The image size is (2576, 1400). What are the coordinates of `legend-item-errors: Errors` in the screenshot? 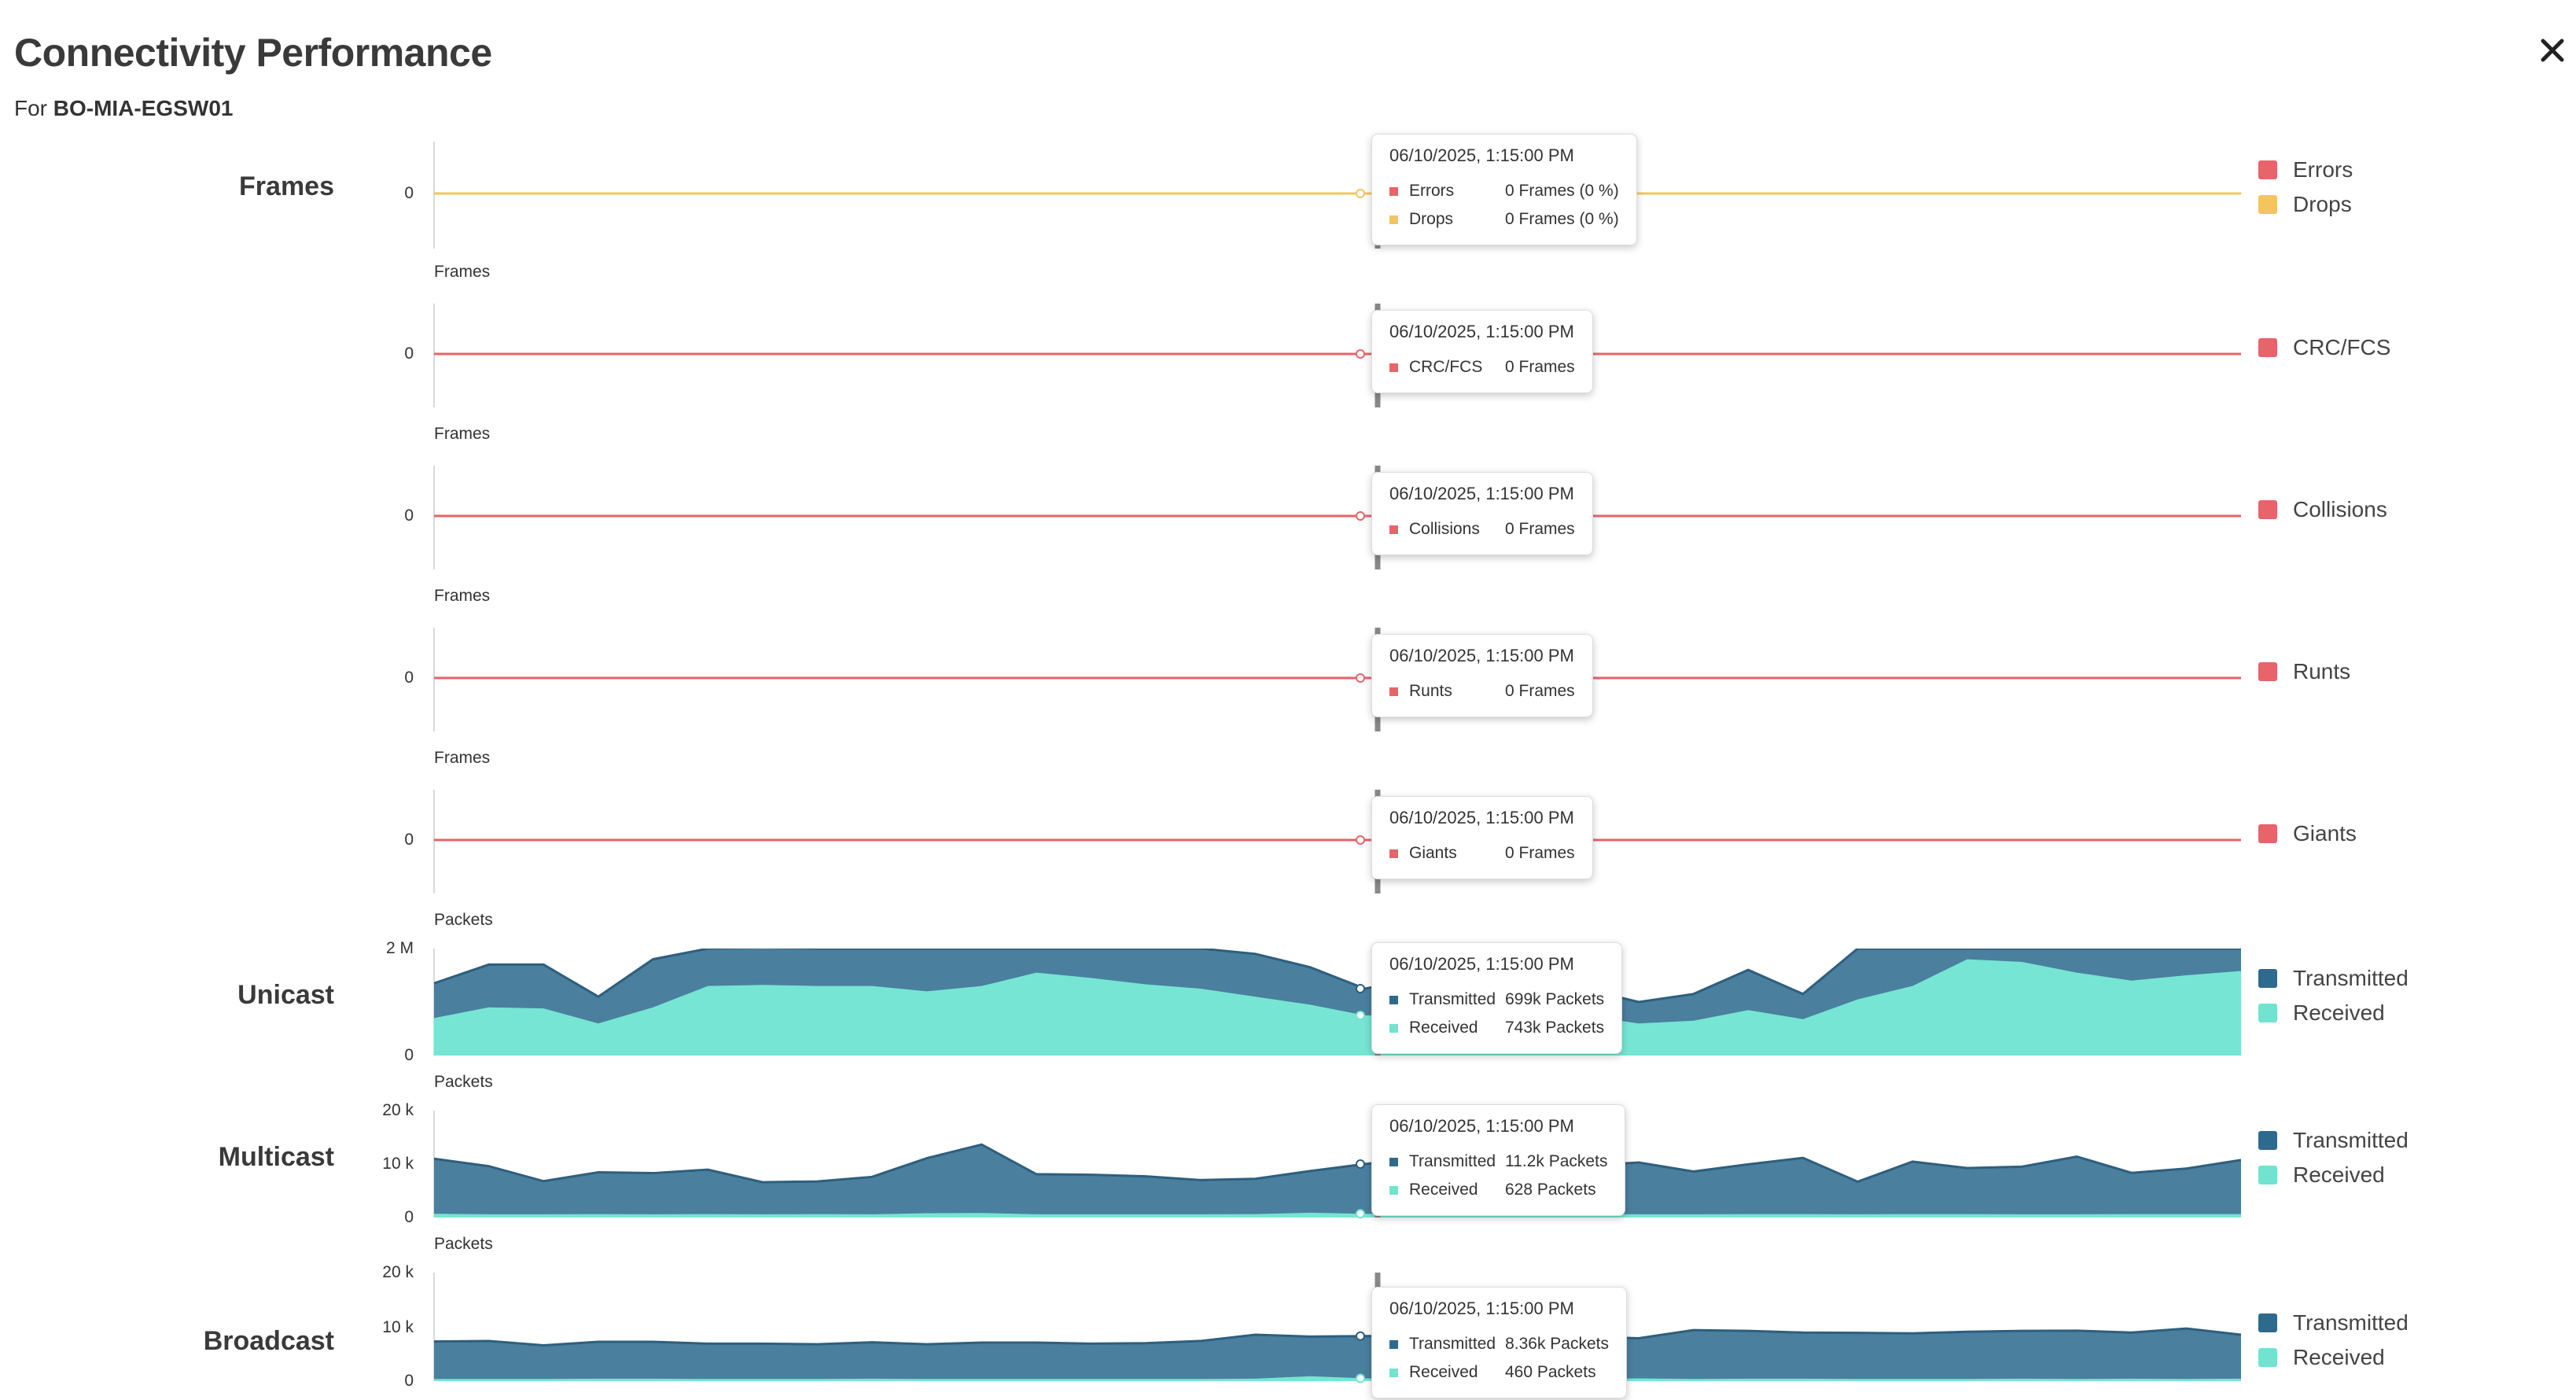 It's located at (2305, 170).